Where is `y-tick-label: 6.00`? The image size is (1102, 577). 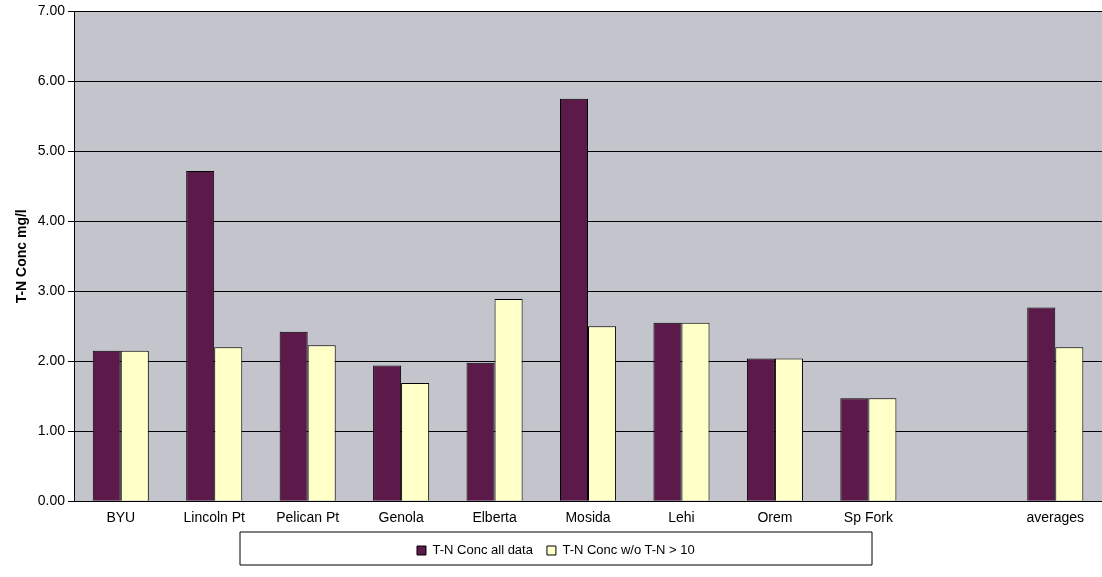 y-tick-label: 6.00 is located at coordinates (51, 80).